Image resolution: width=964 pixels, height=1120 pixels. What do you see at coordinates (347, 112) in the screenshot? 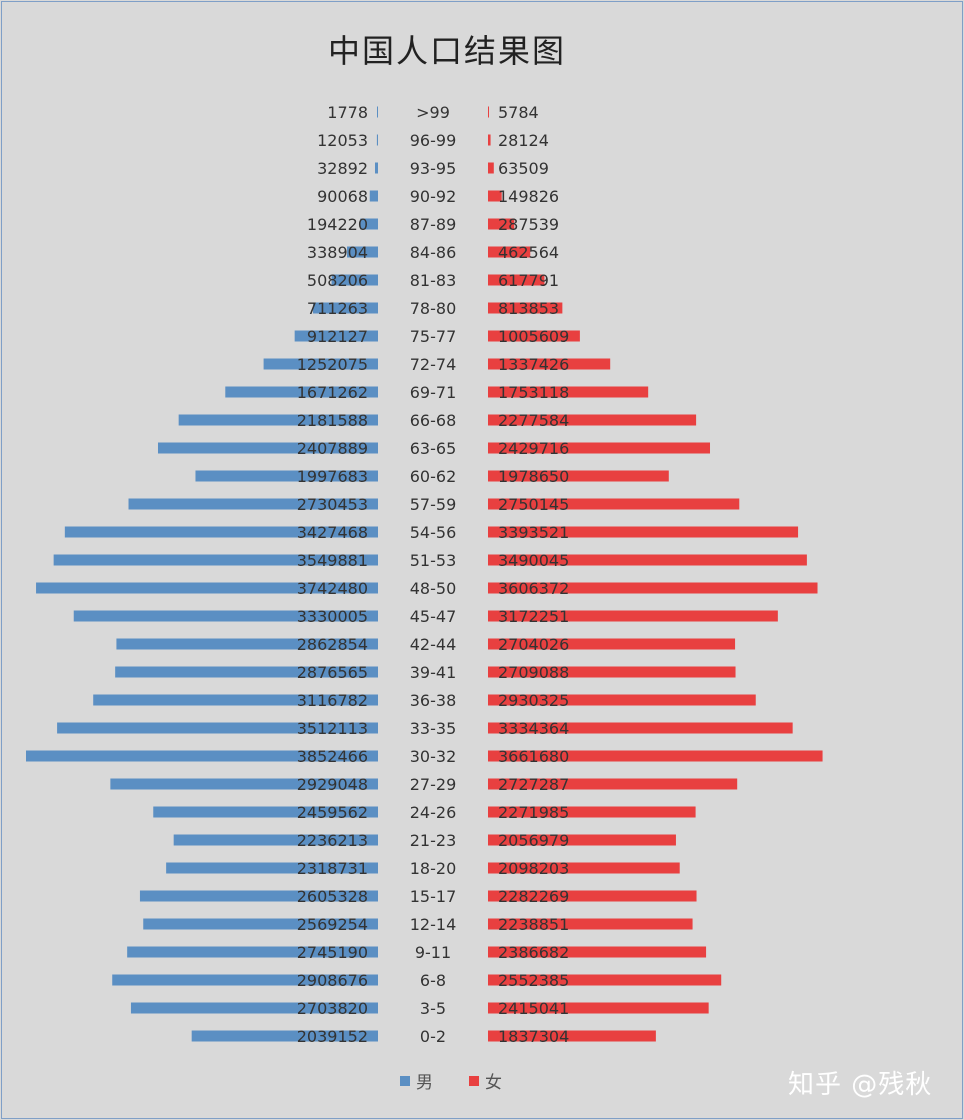
I see `data-label-male->99: 1778` at bounding box center [347, 112].